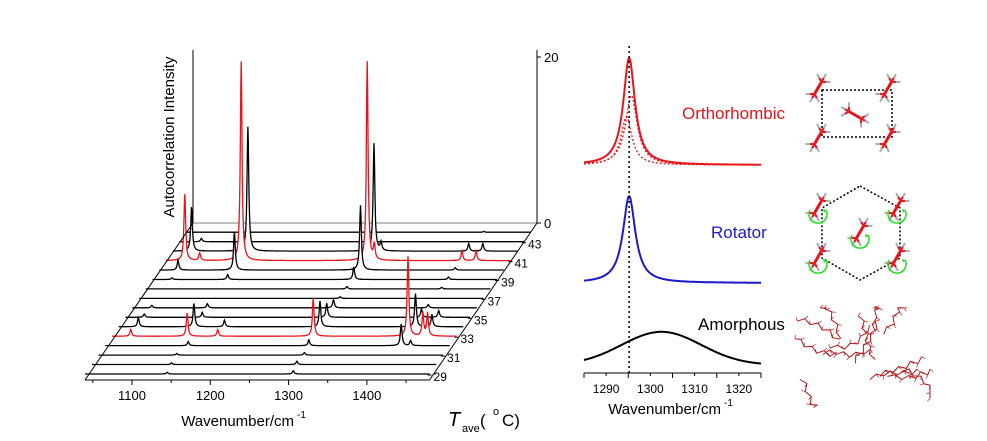  Describe the element at coordinates (522, 264) in the screenshot. I see `temperature-tick-label: 41` at that location.